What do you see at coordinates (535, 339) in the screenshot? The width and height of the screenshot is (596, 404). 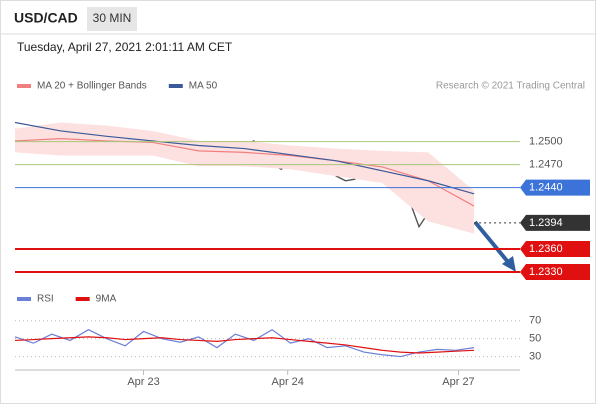 I see `y-tick-label: 50` at bounding box center [535, 339].